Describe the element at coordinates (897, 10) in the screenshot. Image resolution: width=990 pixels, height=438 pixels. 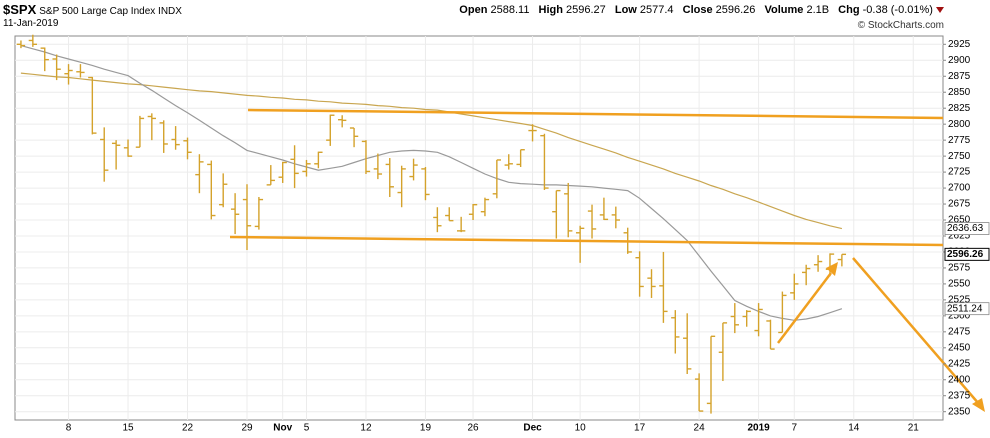
I see `stat-value: -0.38 (-0.01%)` at that location.